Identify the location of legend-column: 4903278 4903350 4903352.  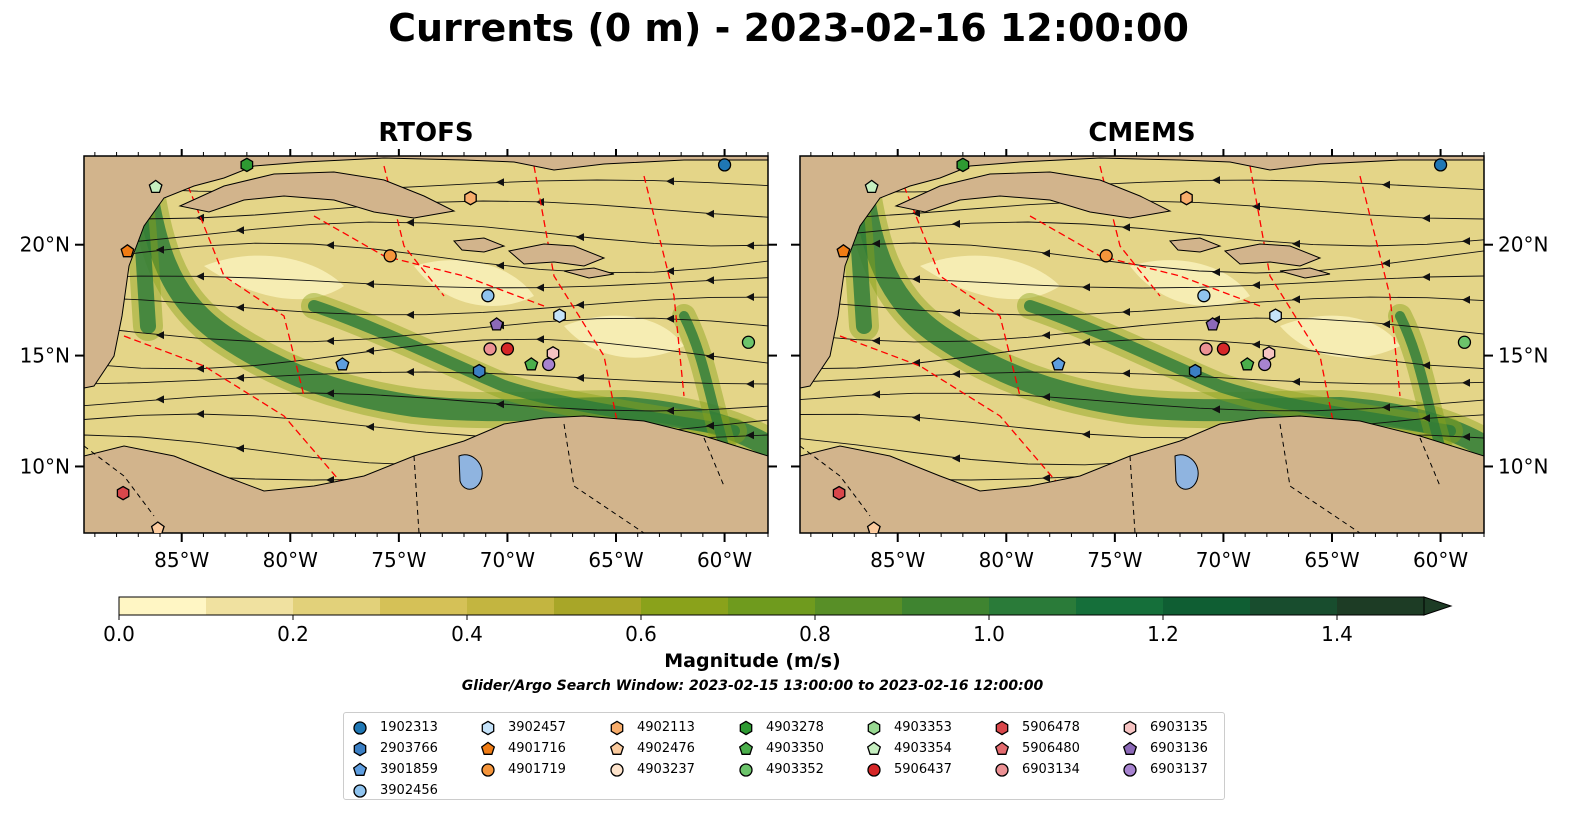
(781, 748).